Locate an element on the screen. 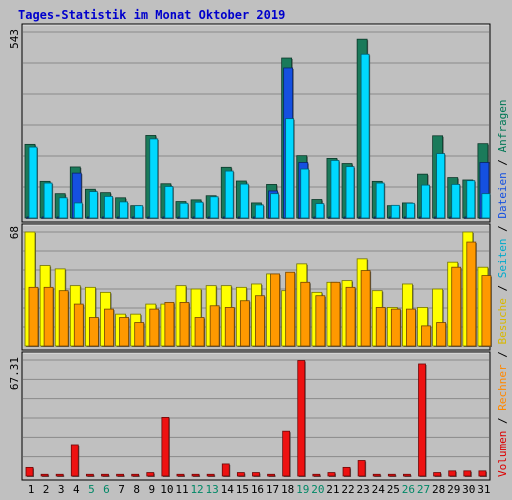 This screenshot has height=500, width=512. x-tick-day-31: 31 is located at coordinates (483, 489).